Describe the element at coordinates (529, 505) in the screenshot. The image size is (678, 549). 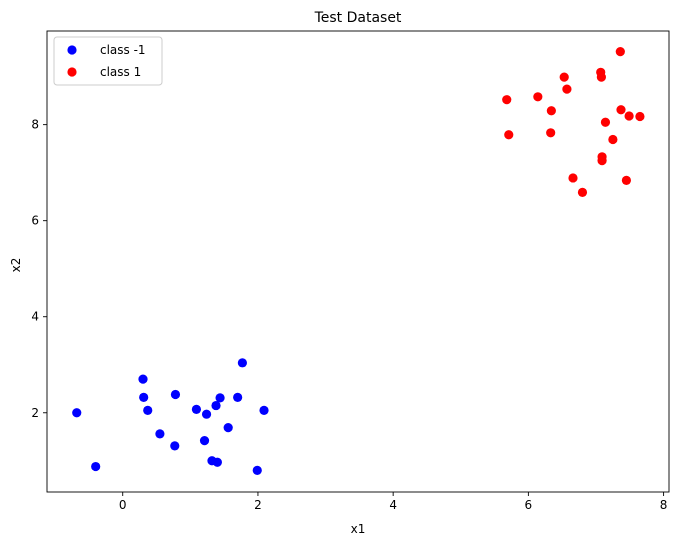
I see `x-tick-label: 6` at that location.